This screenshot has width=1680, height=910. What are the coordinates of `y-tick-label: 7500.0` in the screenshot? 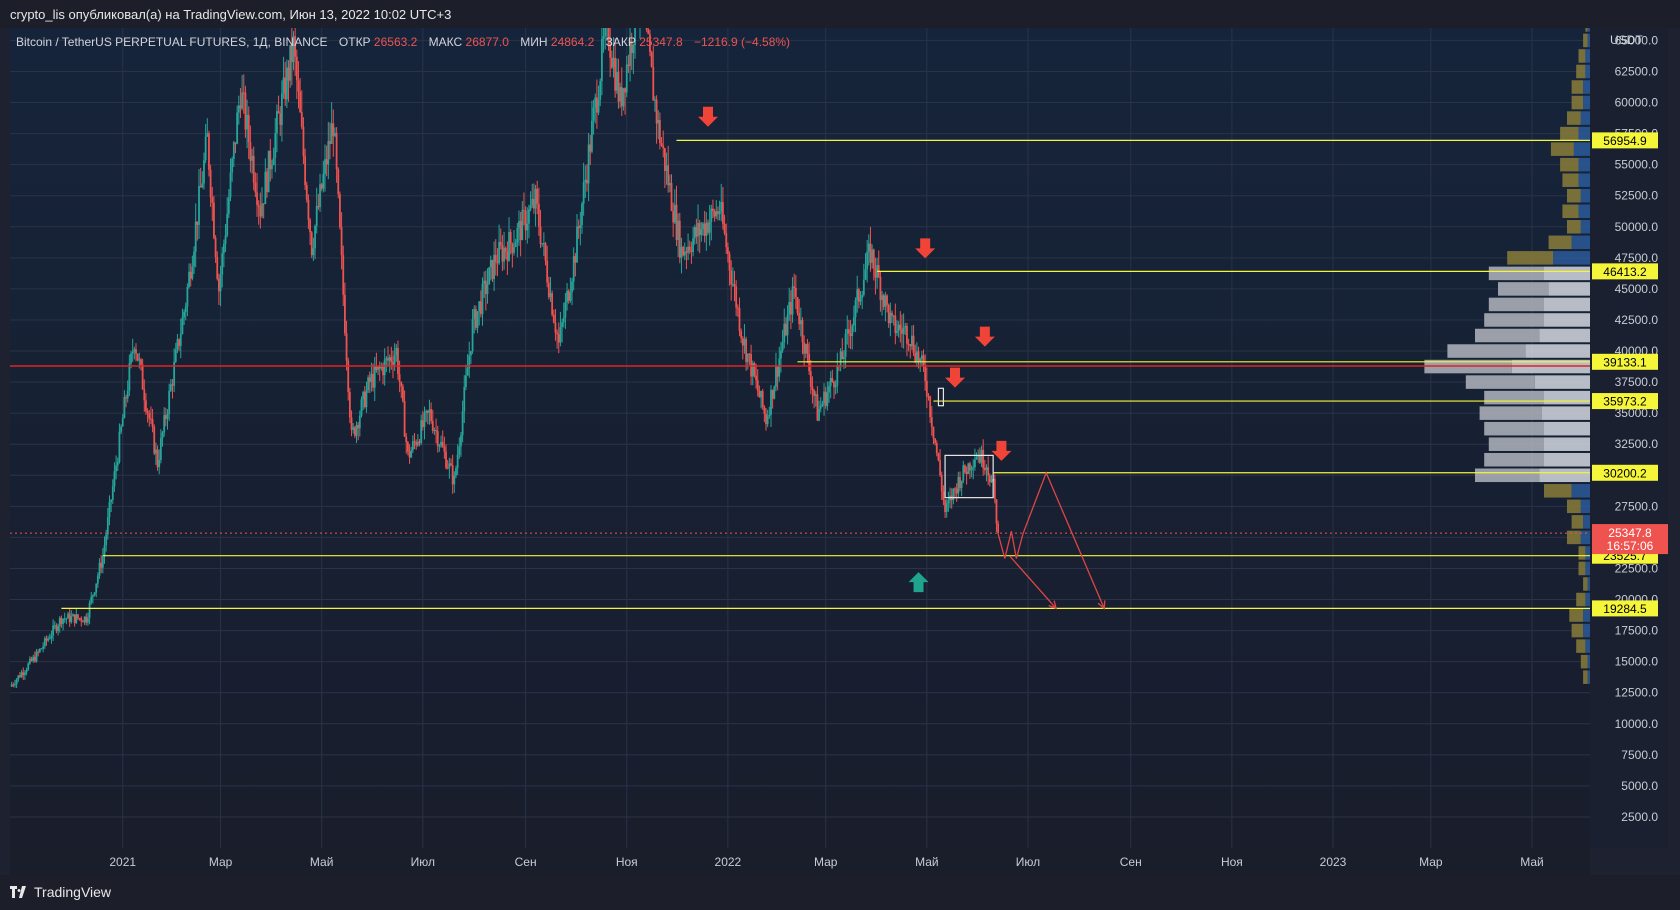 It's located at (1639, 755).